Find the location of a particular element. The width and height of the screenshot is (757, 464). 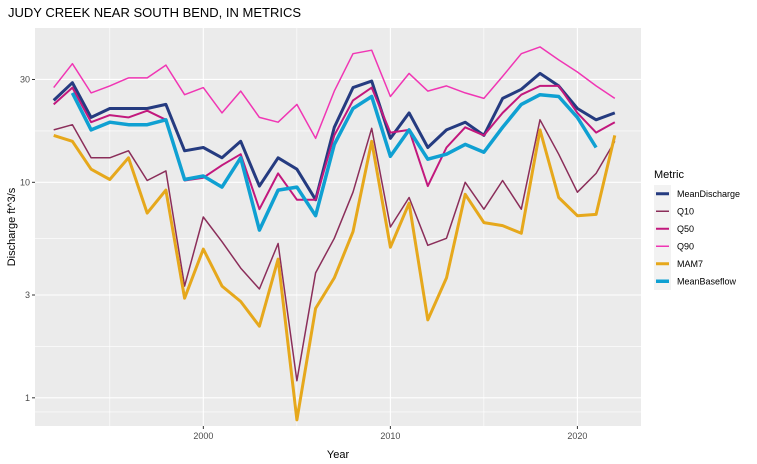

legend-label-mam7: MAM7 is located at coordinates (690, 264).